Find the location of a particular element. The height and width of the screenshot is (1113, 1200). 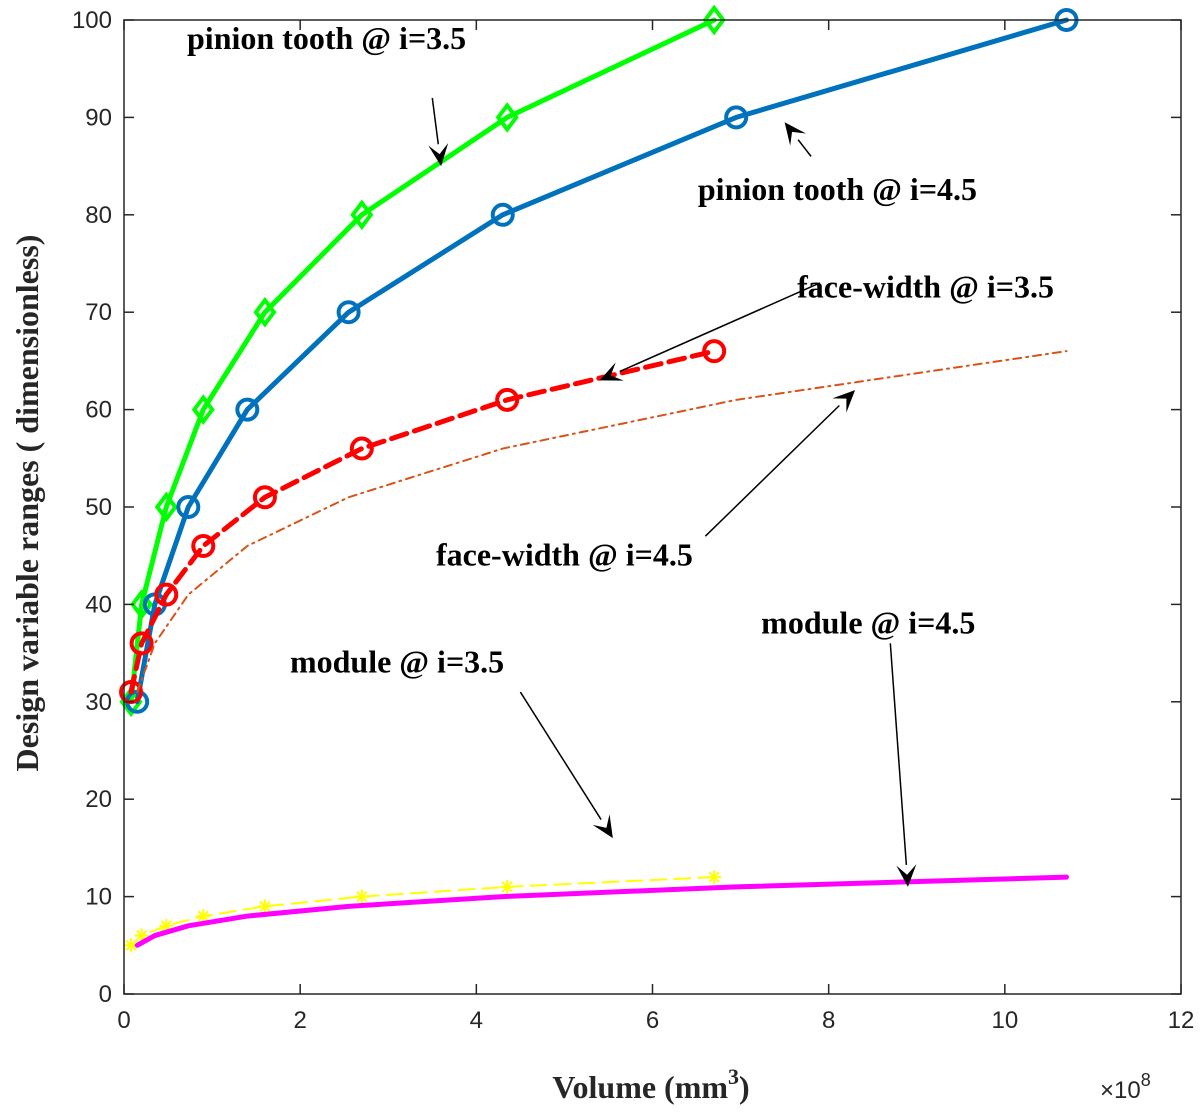

x-axis-exponent: ×10⁸ is located at coordinates (1125, 1087).